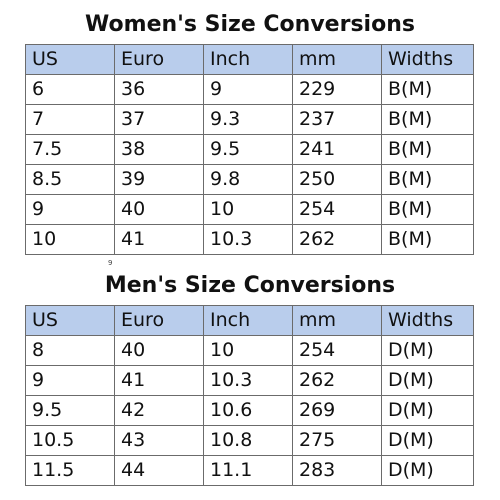 The image size is (500, 500). I want to click on cell-mm: 283, so click(337, 470).